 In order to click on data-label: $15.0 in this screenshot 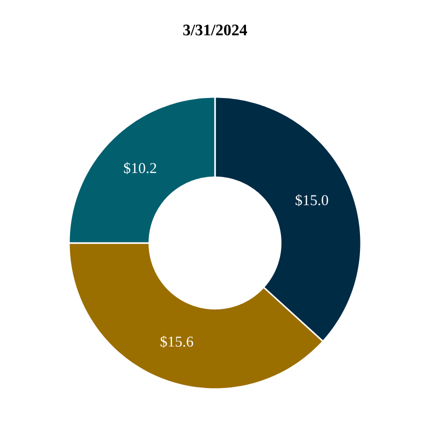, I will do `click(312, 200)`.